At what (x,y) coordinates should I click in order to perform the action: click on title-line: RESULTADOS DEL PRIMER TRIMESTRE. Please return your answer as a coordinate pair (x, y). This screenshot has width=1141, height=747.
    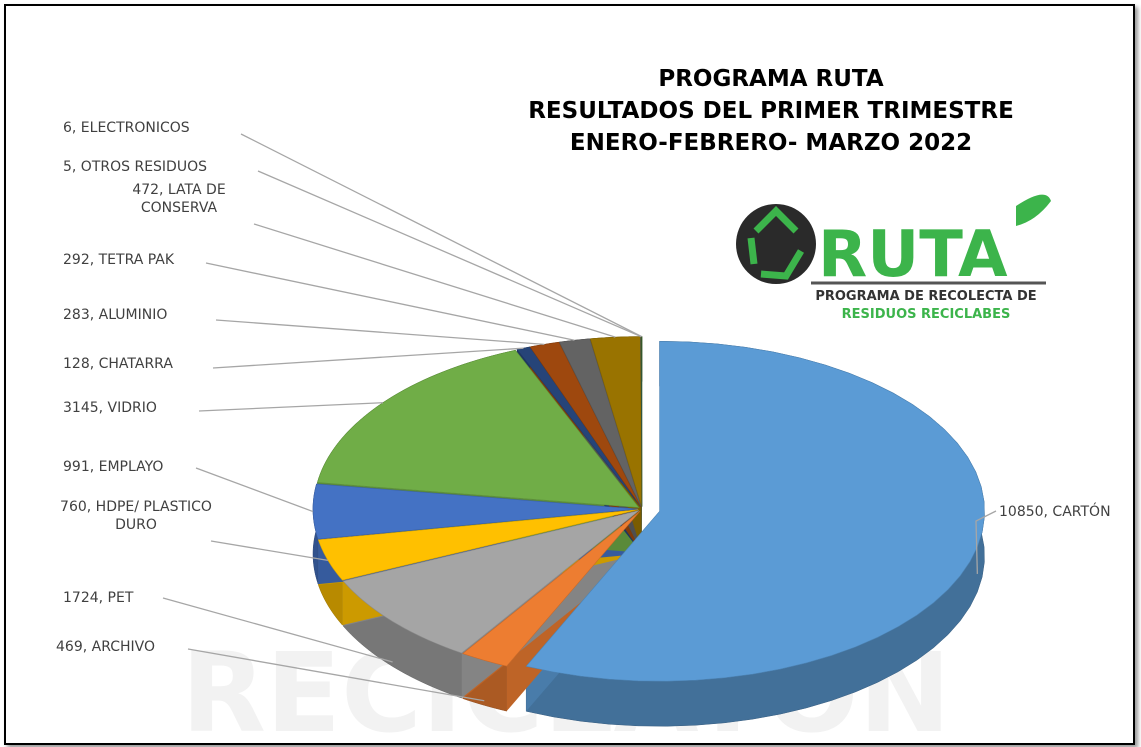
    Looking at the image, I should click on (771, 111).